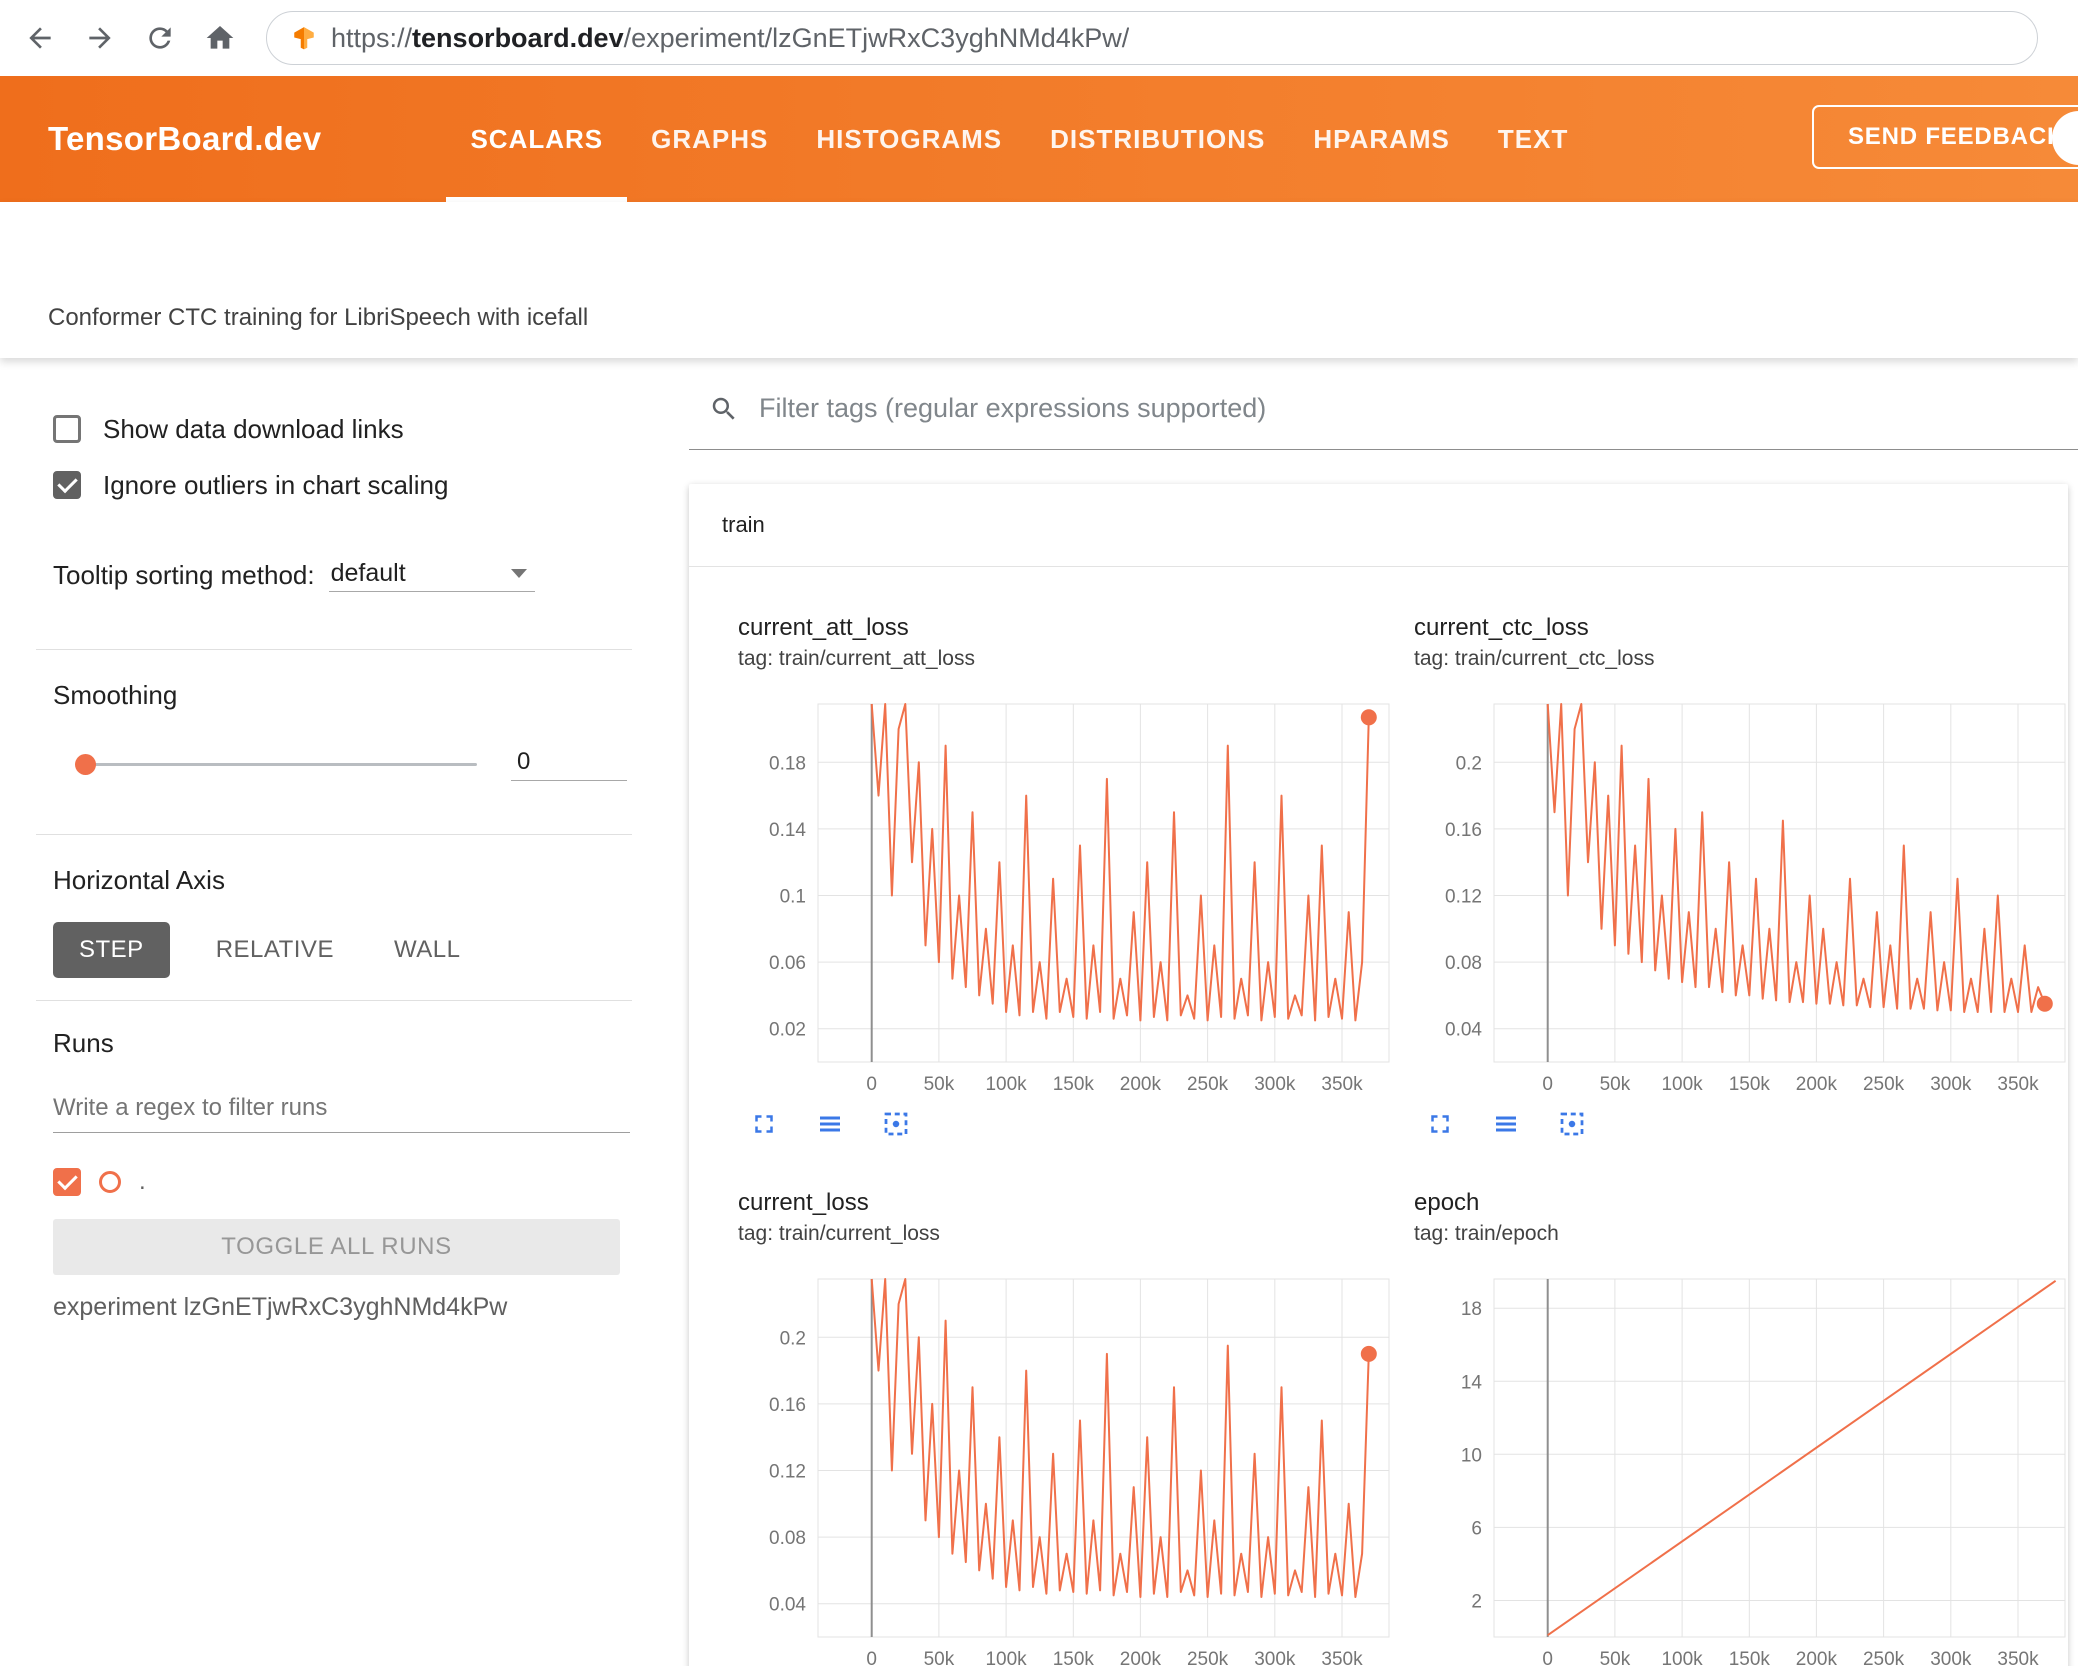  Describe the element at coordinates (1463, 1030) in the screenshot. I see `svg-text: 0.04` at that location.